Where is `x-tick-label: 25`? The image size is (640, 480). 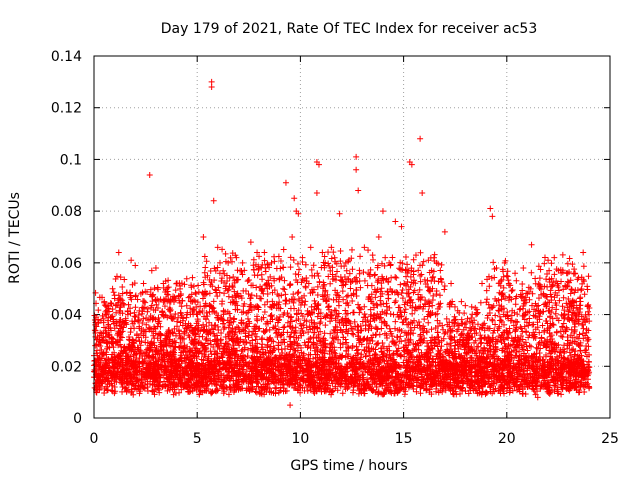 x-tick-label: 25 is located at coordinates (610, 439).